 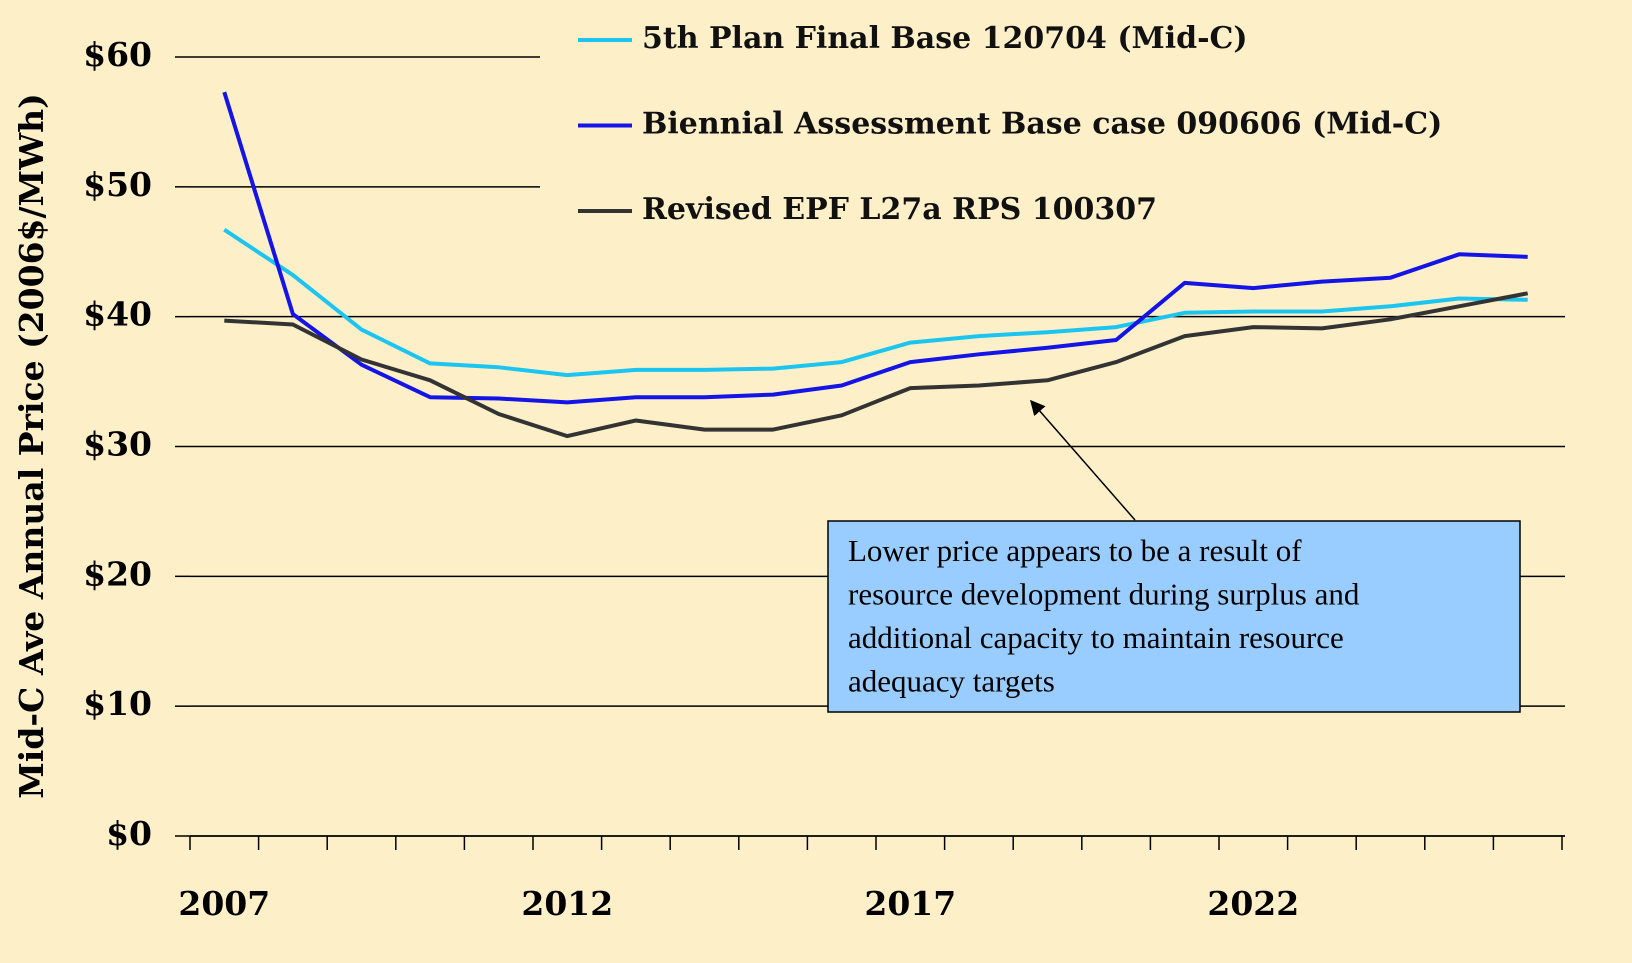 What do you see at coordinates (1253, 903) in the screenshot?
I see `x-tick-label: 2022` at bounding box center [1253, 903].